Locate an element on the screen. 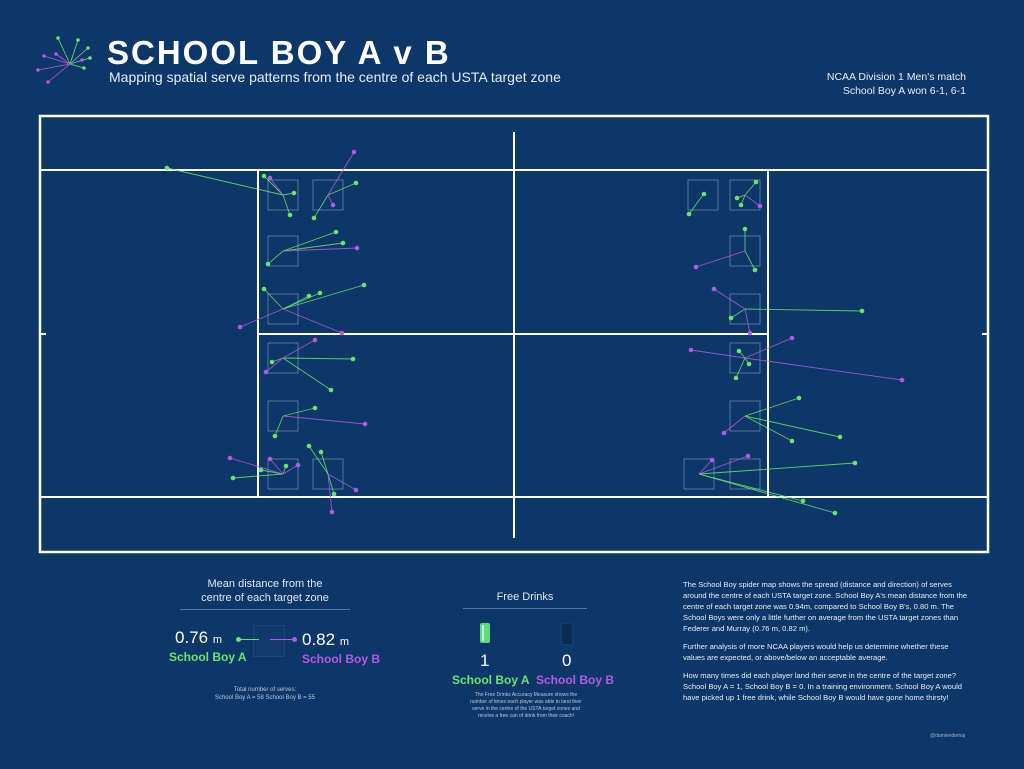 The height and width of the screenshot is (769, 1024). match-info-result: School Boy A won 6-1, 6-1 is located at coordinates (904, 91).